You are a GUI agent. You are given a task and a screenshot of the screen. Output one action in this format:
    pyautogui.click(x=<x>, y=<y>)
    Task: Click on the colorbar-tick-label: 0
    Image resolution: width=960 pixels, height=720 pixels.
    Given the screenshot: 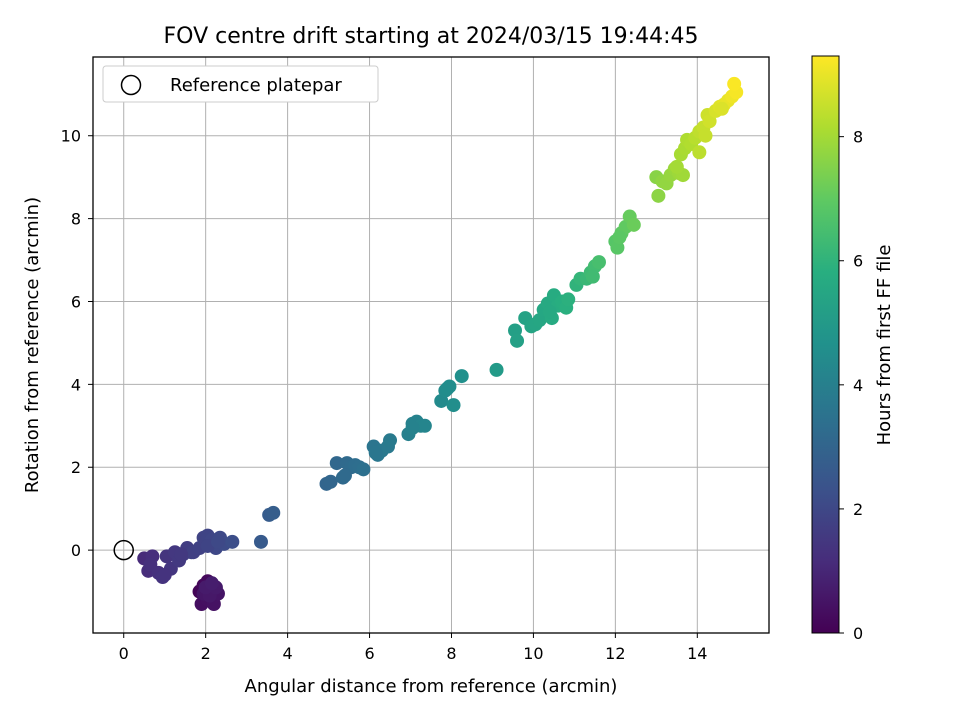 What is the action you would take?
    pyautogui.click(x=858, y=633)
    